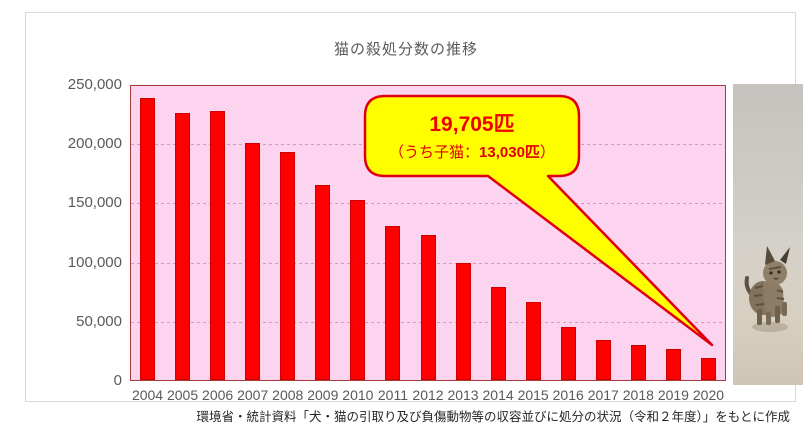 The height and width of the screenshot is (438, 803). Describe the element at coordinates (428, 395) in the screenshot. I see `x-tick-label-2012: 2012` at that location.